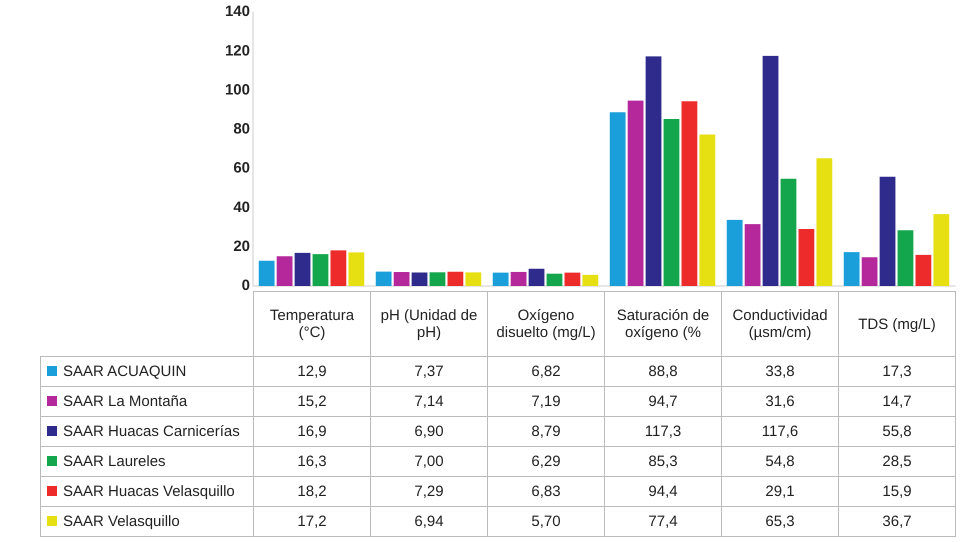 Image resolution: width=962 pixels, height=542 pixels. Describe the element at coordinates (546, 521) in the screenshot. I see `data-label: 5,70` at that location.